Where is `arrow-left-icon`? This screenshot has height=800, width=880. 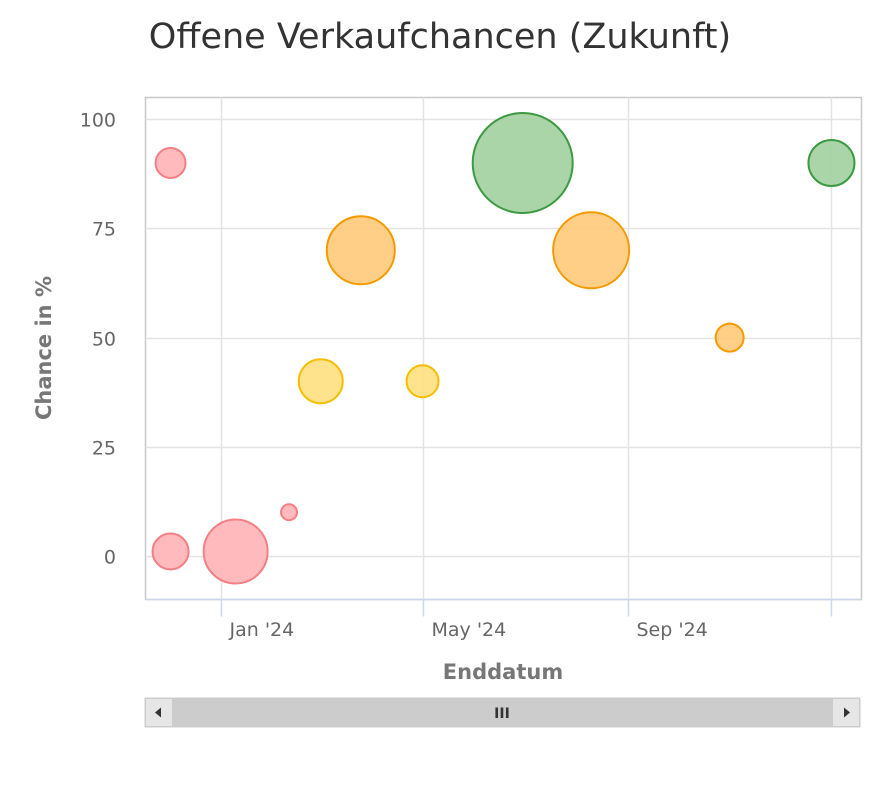 arrow-left-icon is located at coordinates (158, 712).